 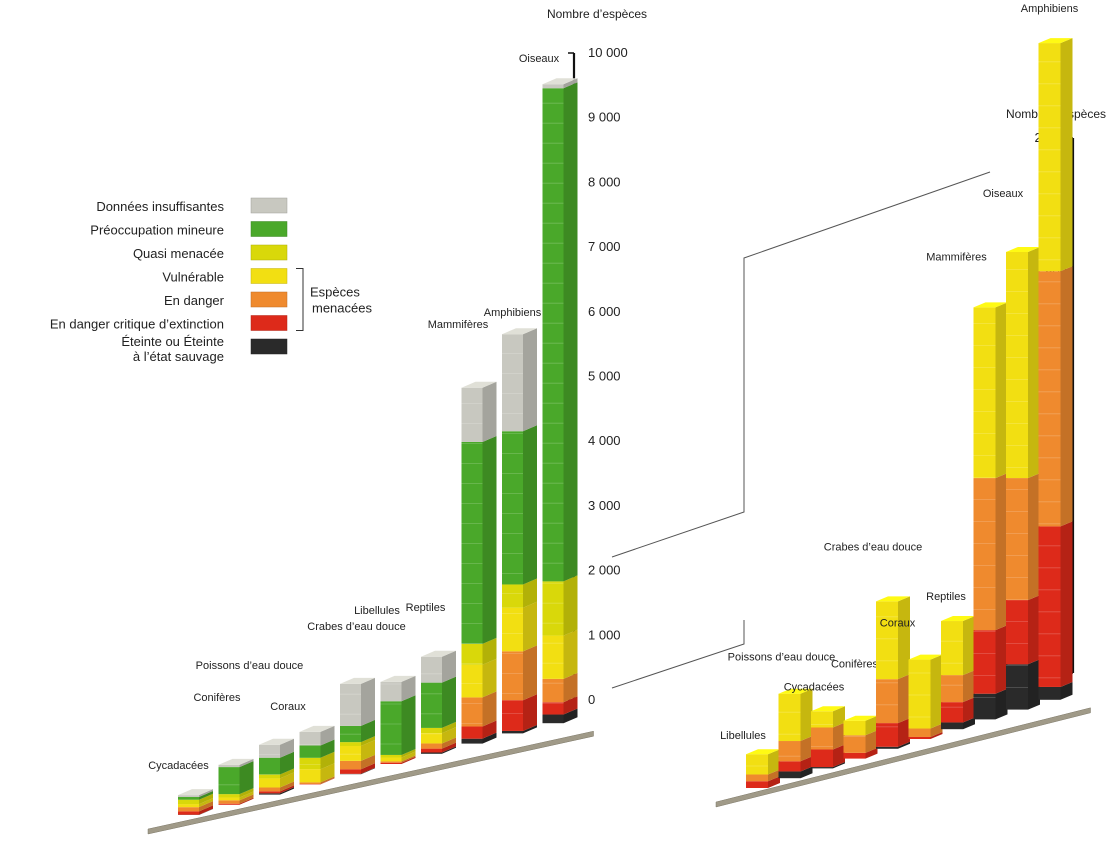 I want to click on category-label: Poissons d’eau douce, so click(x=250, y=666).